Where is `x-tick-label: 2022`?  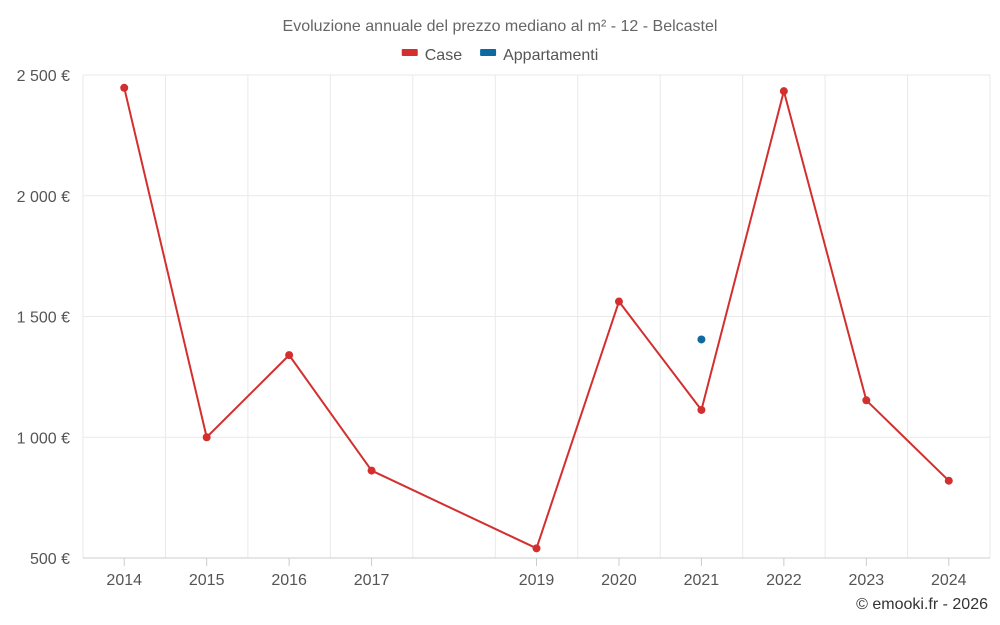
x-tick-label: 2022 is located at coordinates (784, 580).